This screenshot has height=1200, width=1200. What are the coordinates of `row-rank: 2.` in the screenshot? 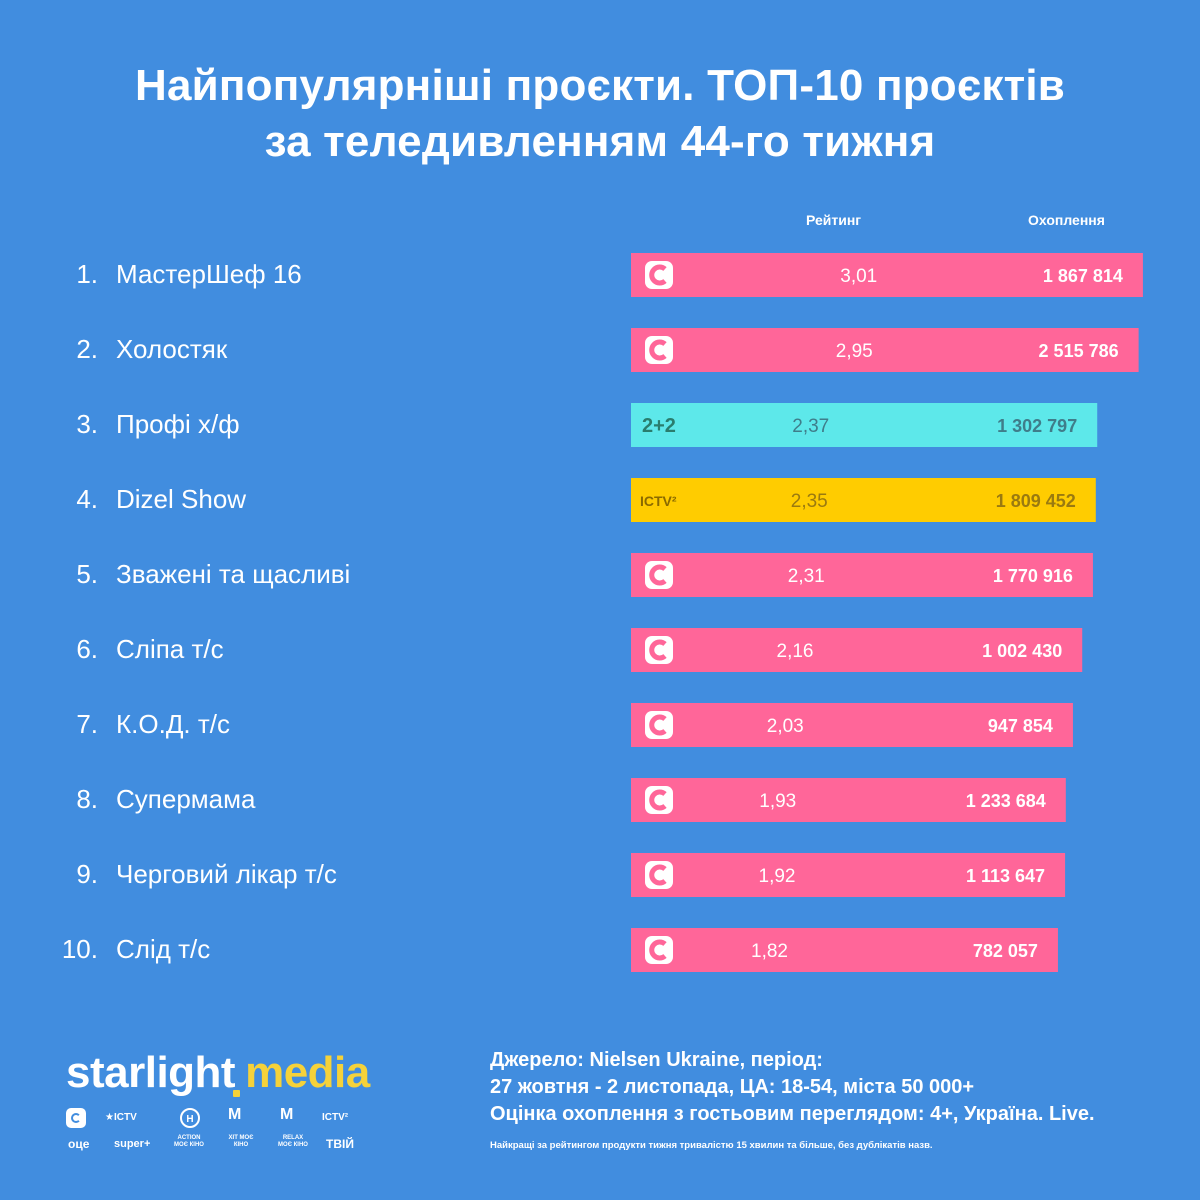 It's located at (87, 349).